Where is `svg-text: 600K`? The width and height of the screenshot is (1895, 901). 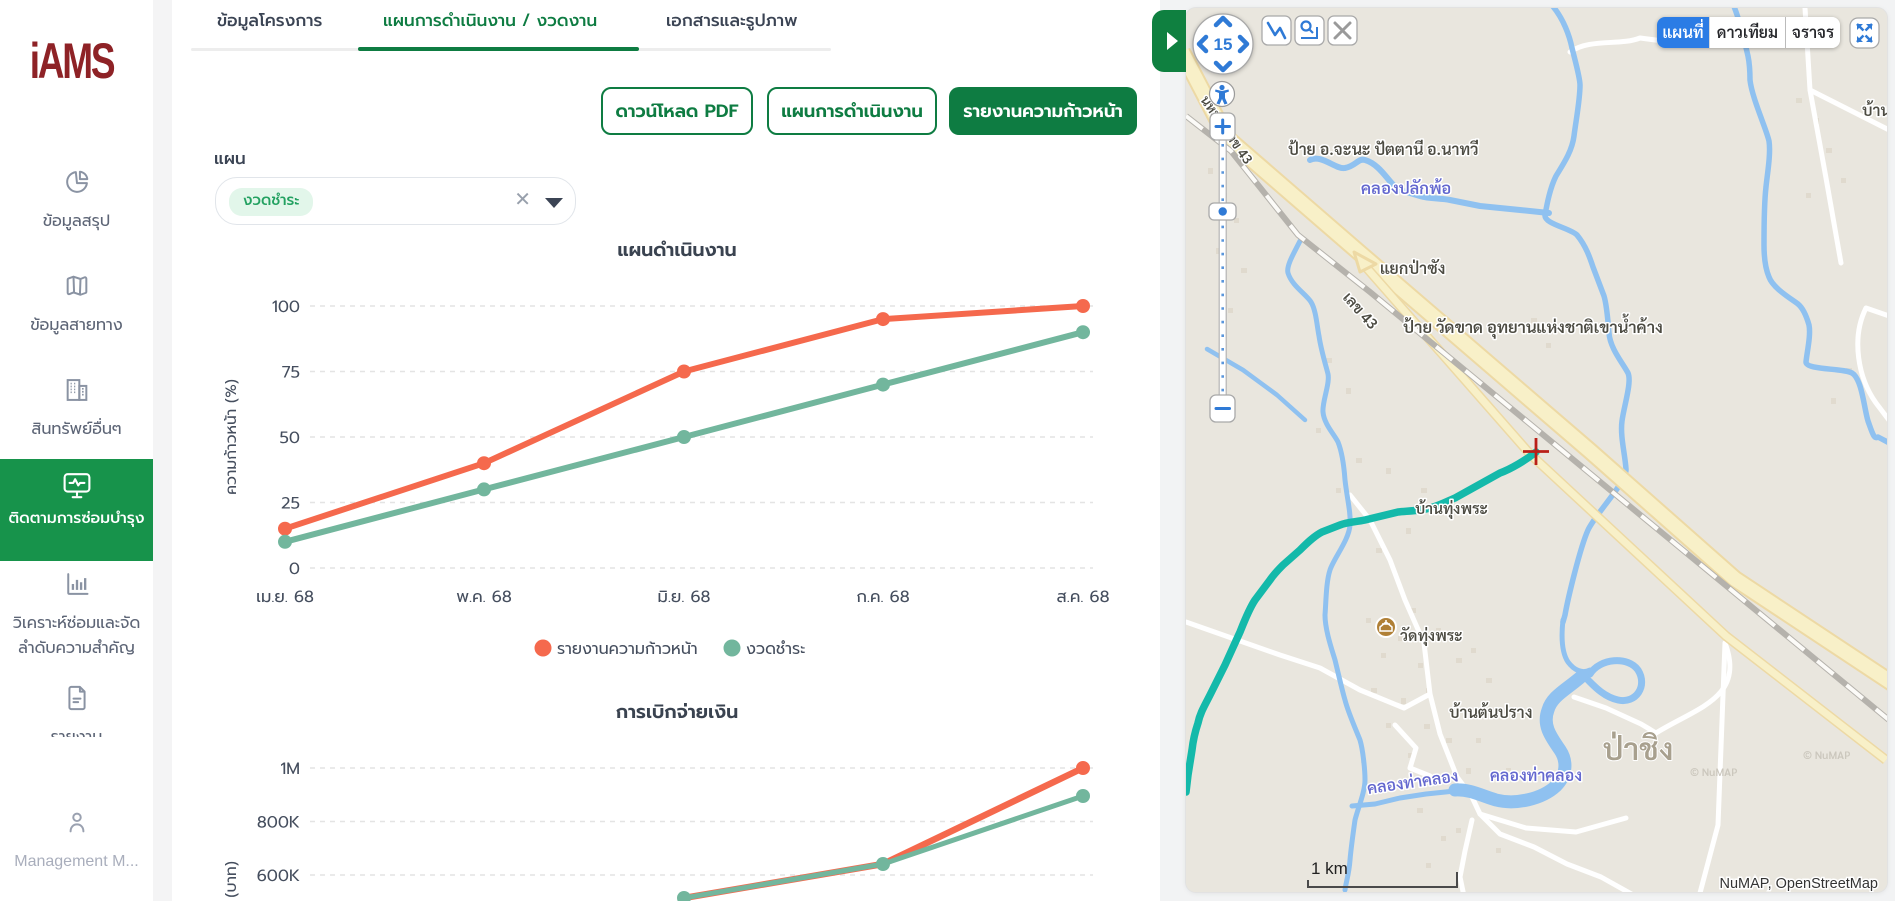
svg-text: 600K is located at coordinates (278, 875).